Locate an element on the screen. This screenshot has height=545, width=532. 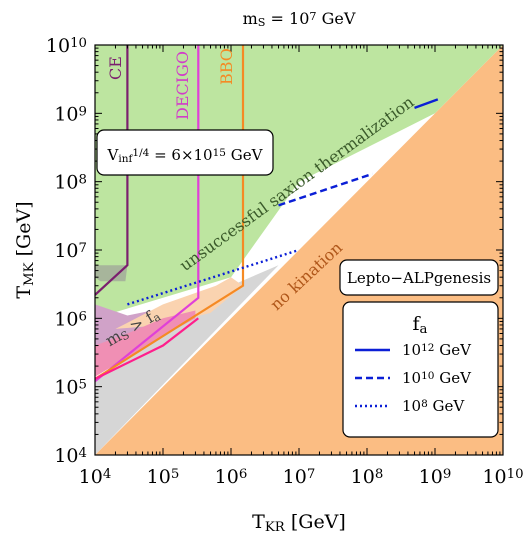
x-axis-label: TKR [GeV] is located at coordinates (299, 523).